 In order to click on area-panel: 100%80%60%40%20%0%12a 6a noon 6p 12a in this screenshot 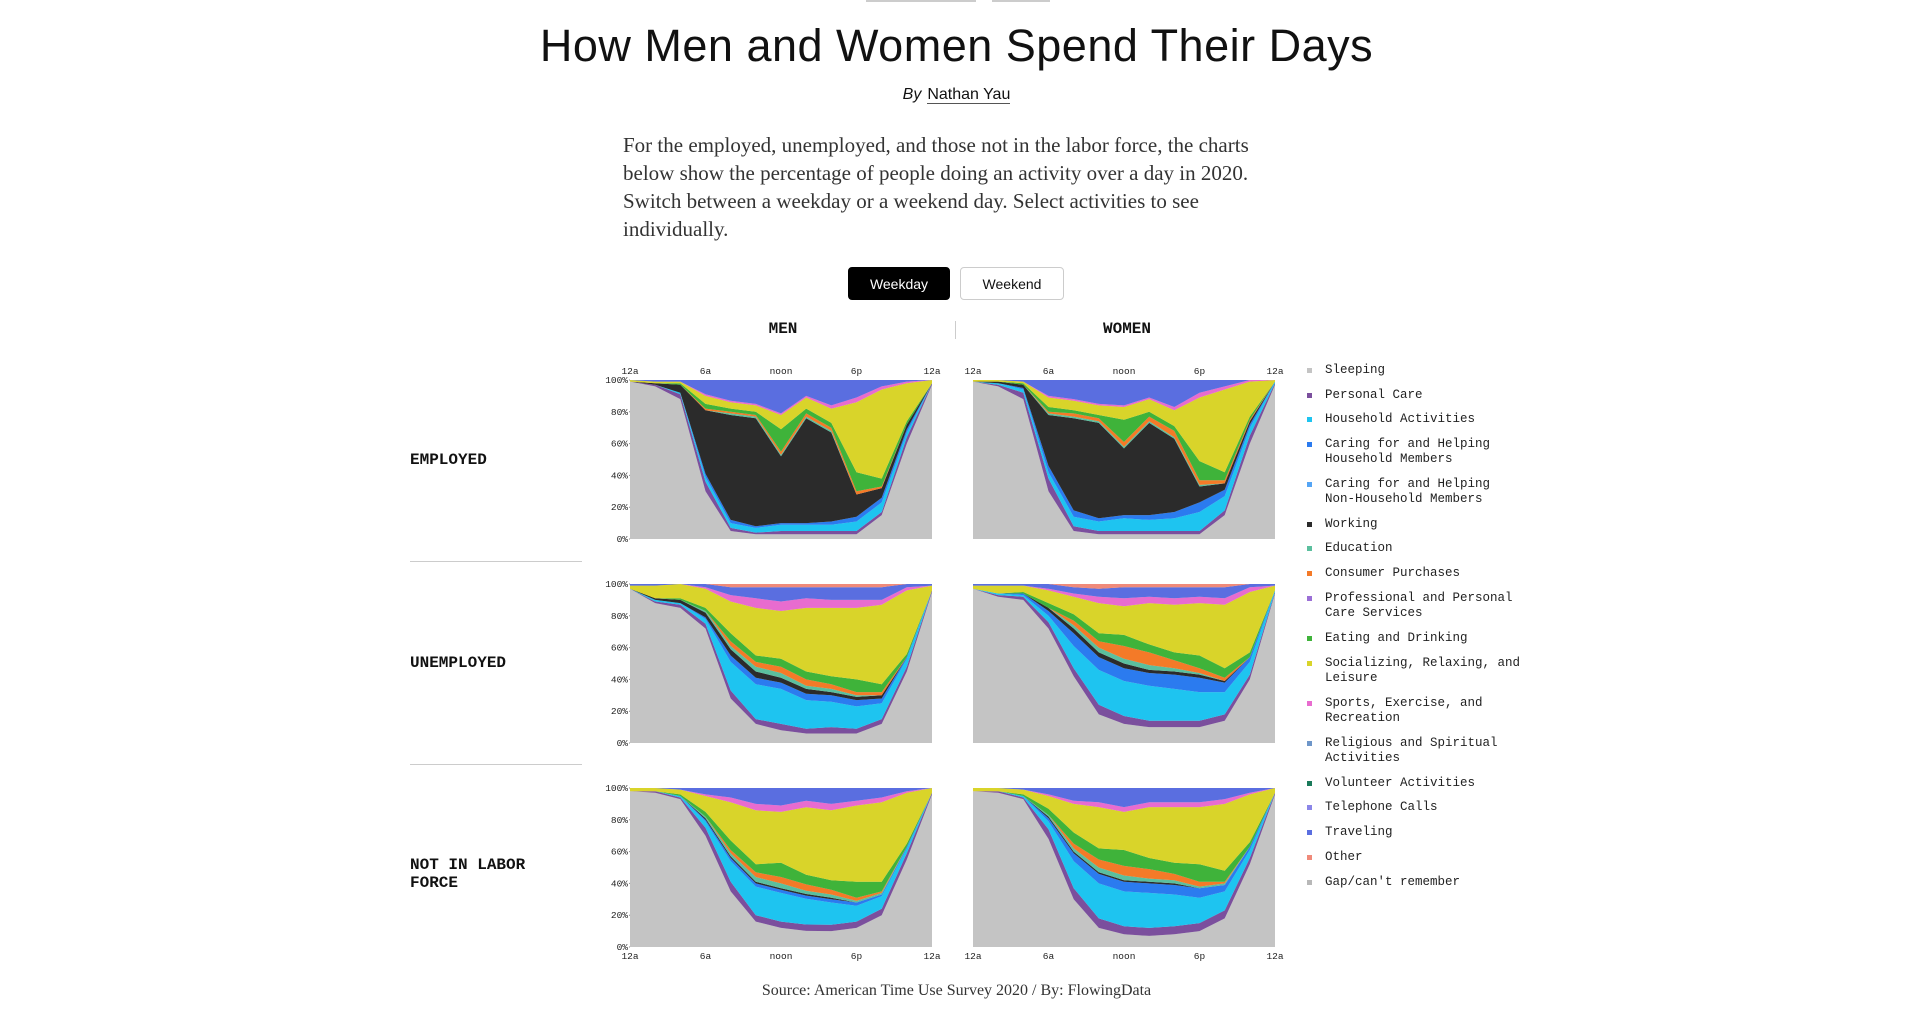, I will do `click(773, 872)`.